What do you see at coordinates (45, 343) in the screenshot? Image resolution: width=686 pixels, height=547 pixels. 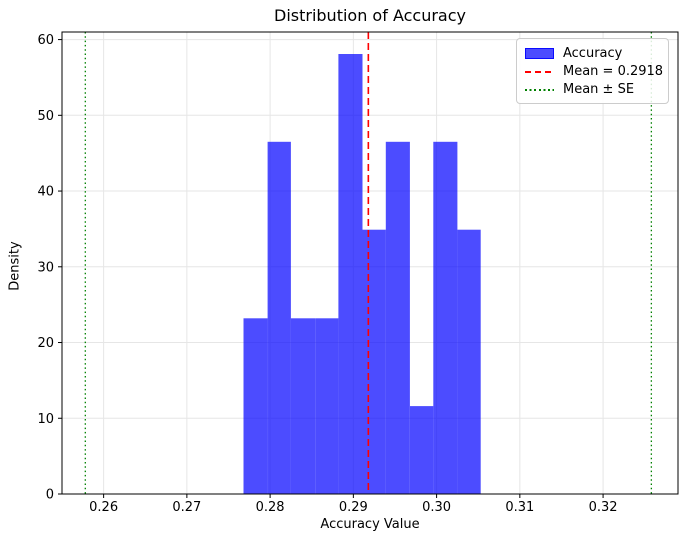 I see `y-tick-label: 20` at bounding box center [45, 343].